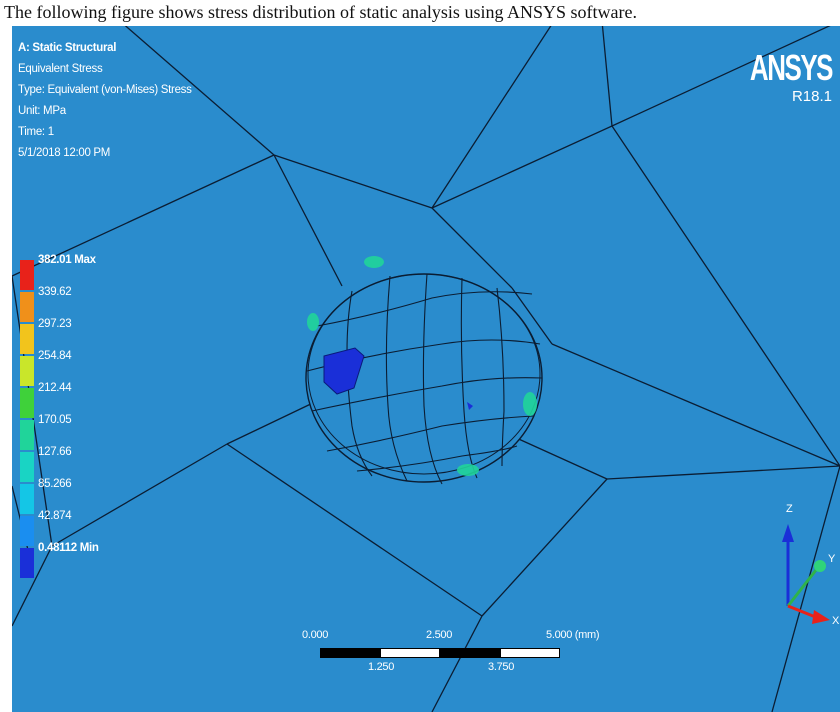 This screenshot has width=840, height=712. I want to click on legend-label-7: 85.266, so click(55, 484).